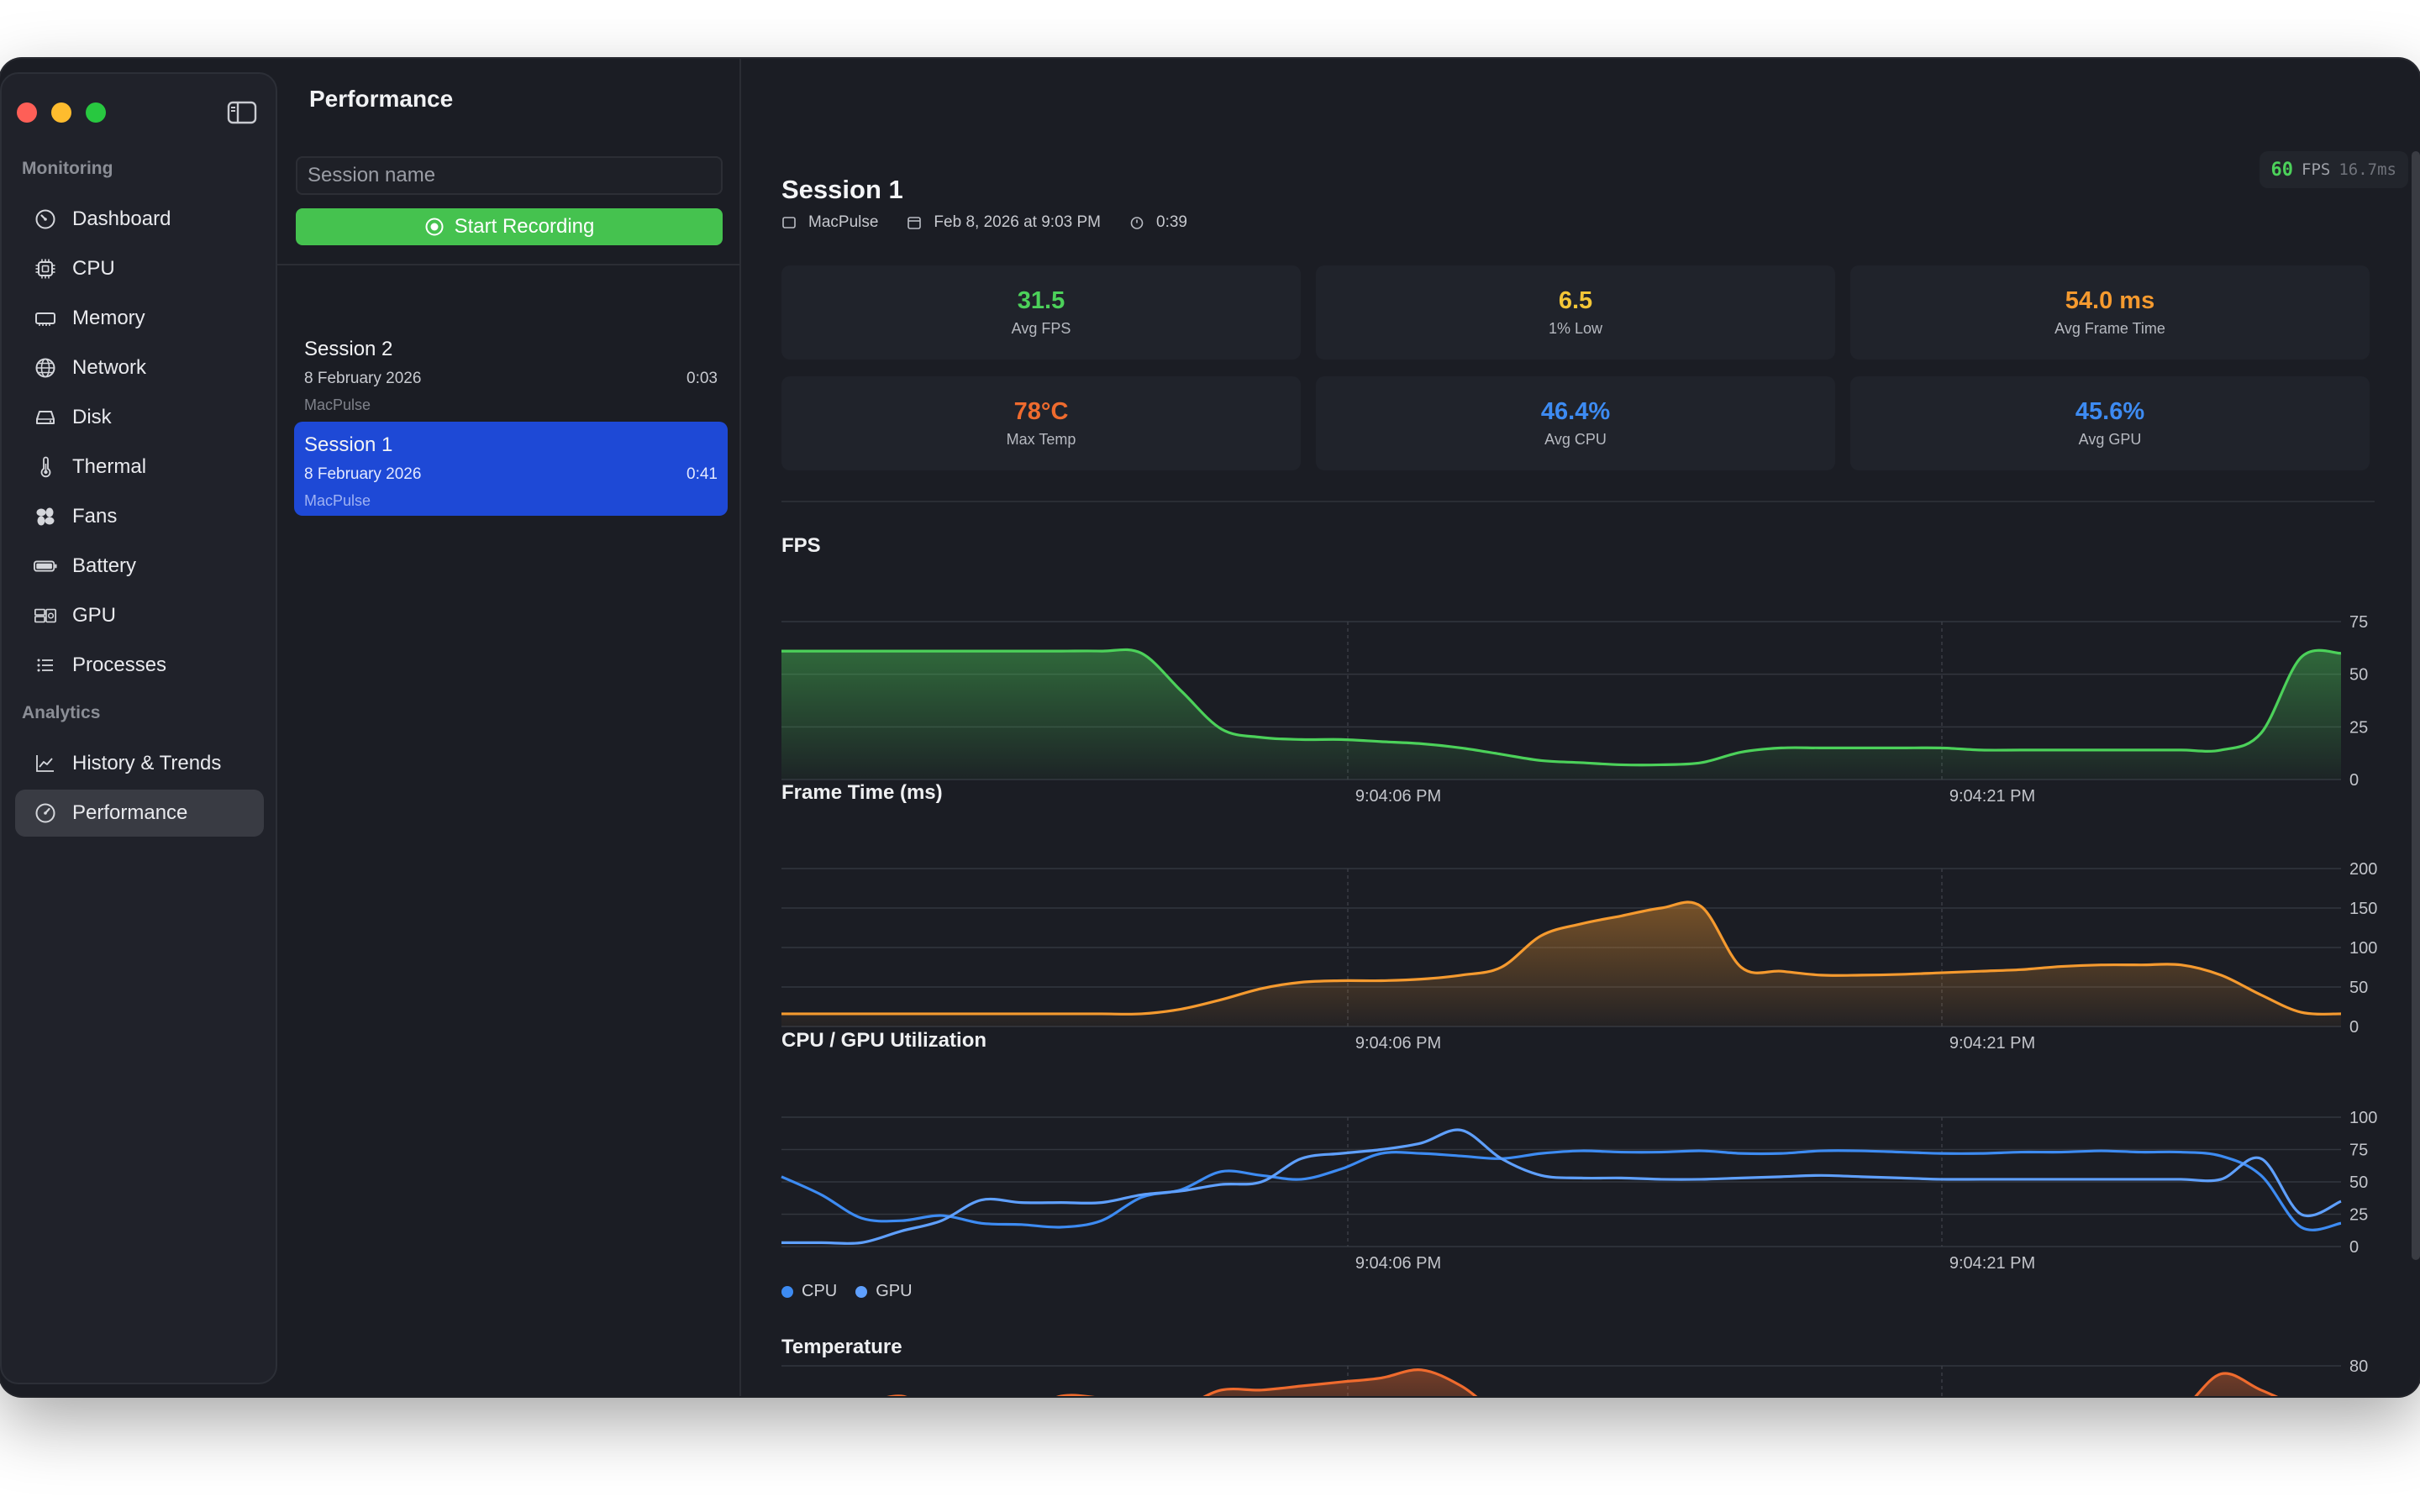 The height and width of the screenshot is (1512, 2420). I want to click on stat-avg-cpu: 46.4% Avg CPU, so click(1575, 423).